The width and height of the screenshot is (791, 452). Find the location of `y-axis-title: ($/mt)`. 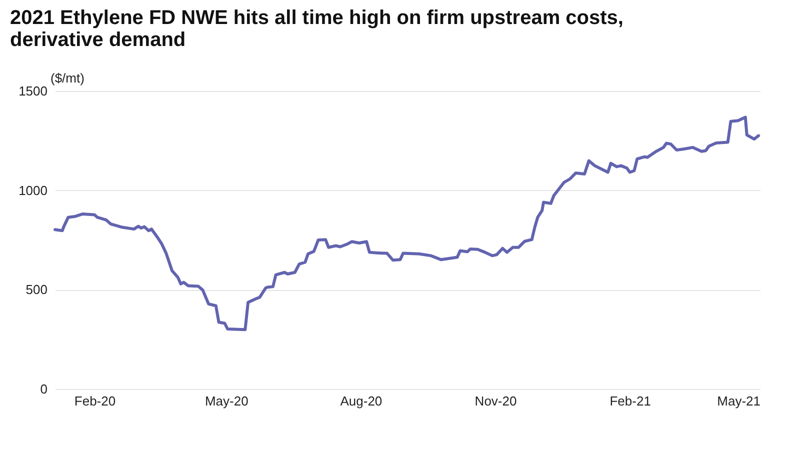

y-axis-title: ($/mt) is located at coordinates (67, 78).